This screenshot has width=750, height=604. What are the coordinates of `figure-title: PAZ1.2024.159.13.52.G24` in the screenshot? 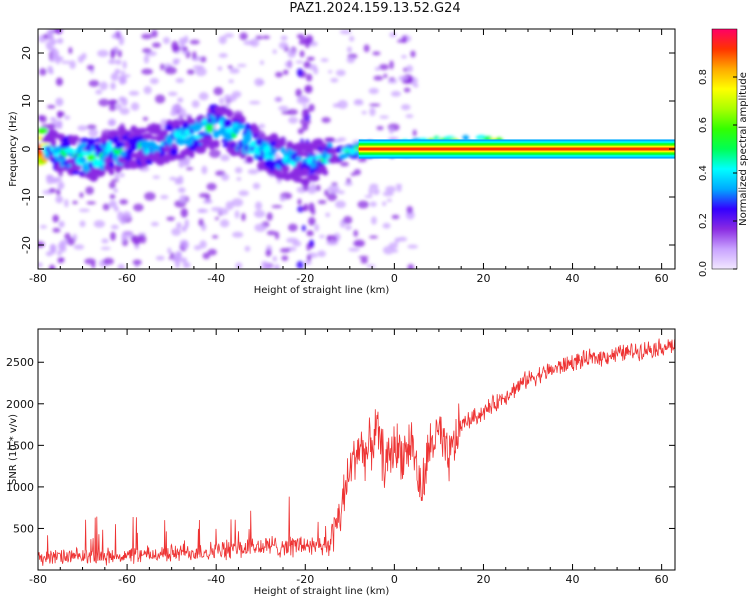 It's located at (375, 8).